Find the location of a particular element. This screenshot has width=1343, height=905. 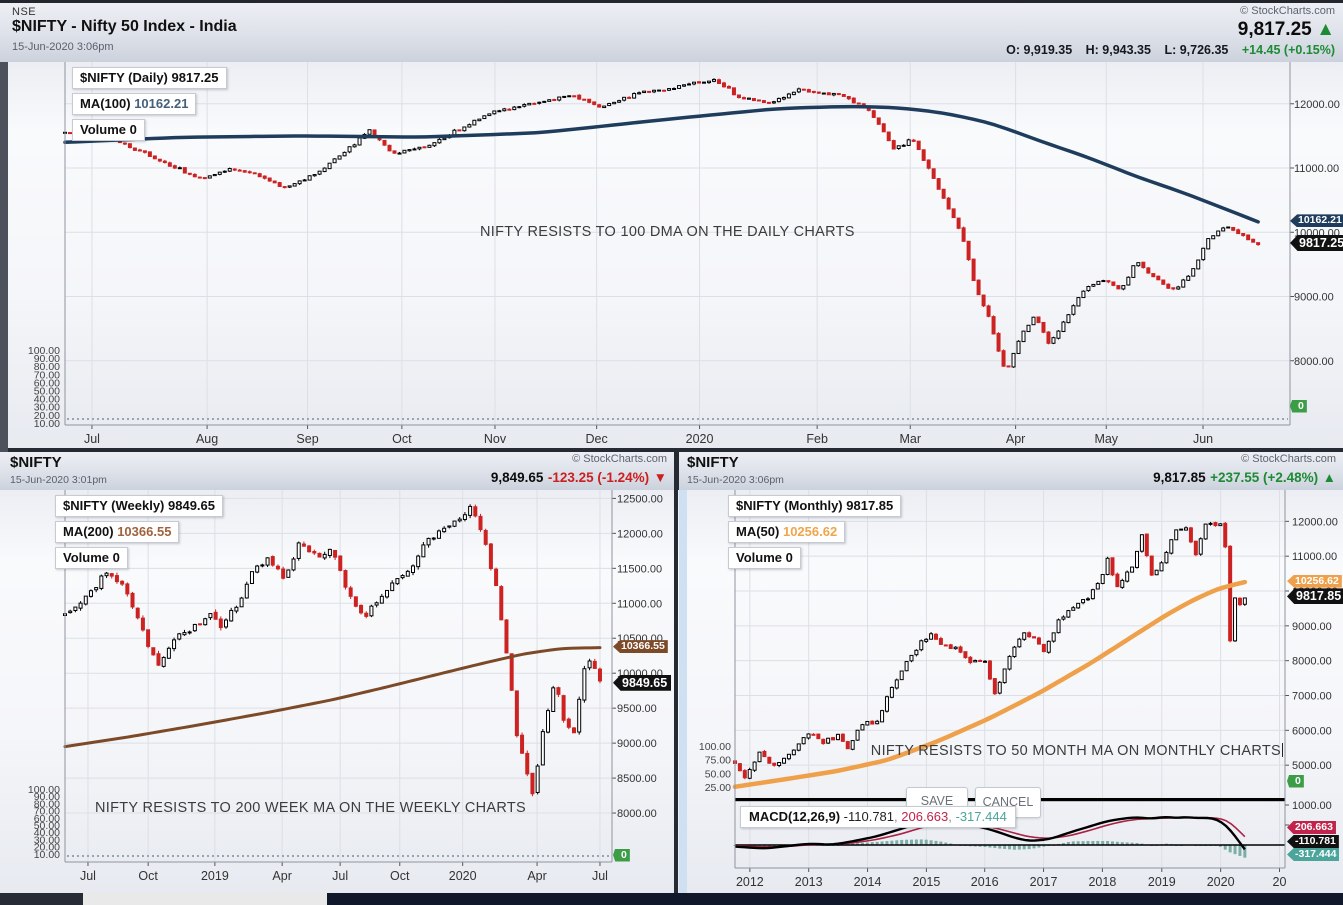

x-tick-label: 2018 is located at coordinates (1102, 882).